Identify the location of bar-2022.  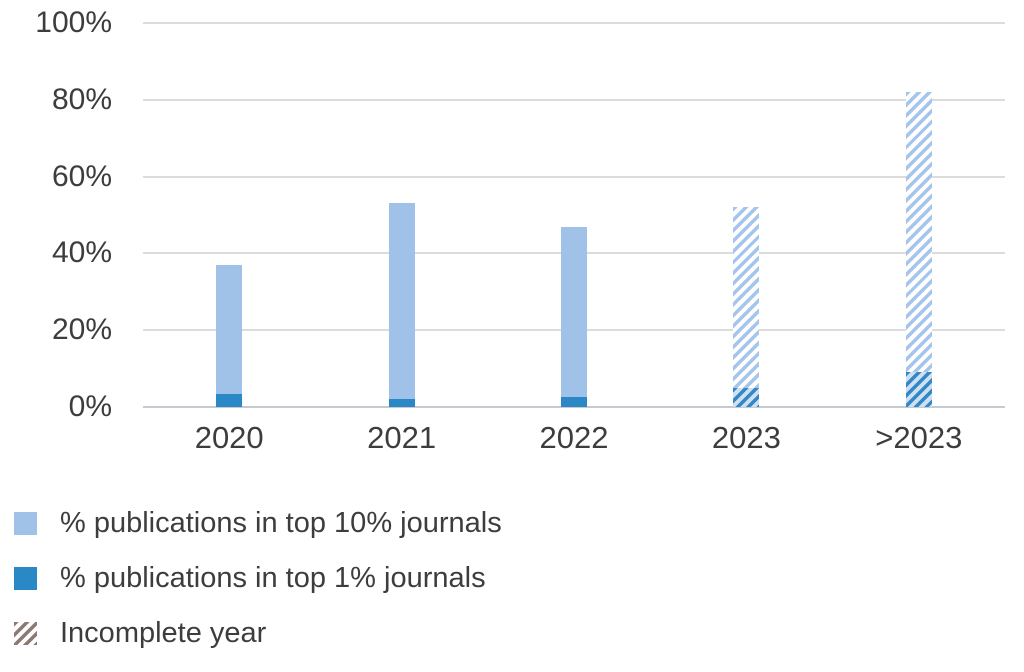
(574, 316).